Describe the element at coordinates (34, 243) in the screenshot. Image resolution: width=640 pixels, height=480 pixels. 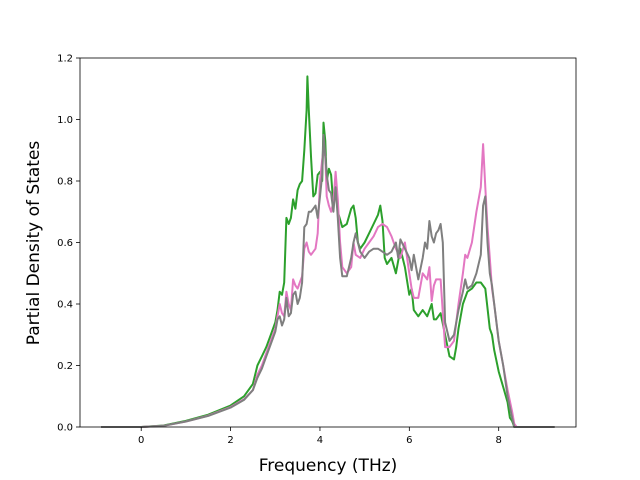
I see `y-axis-label: Partial Density of States` at that location.